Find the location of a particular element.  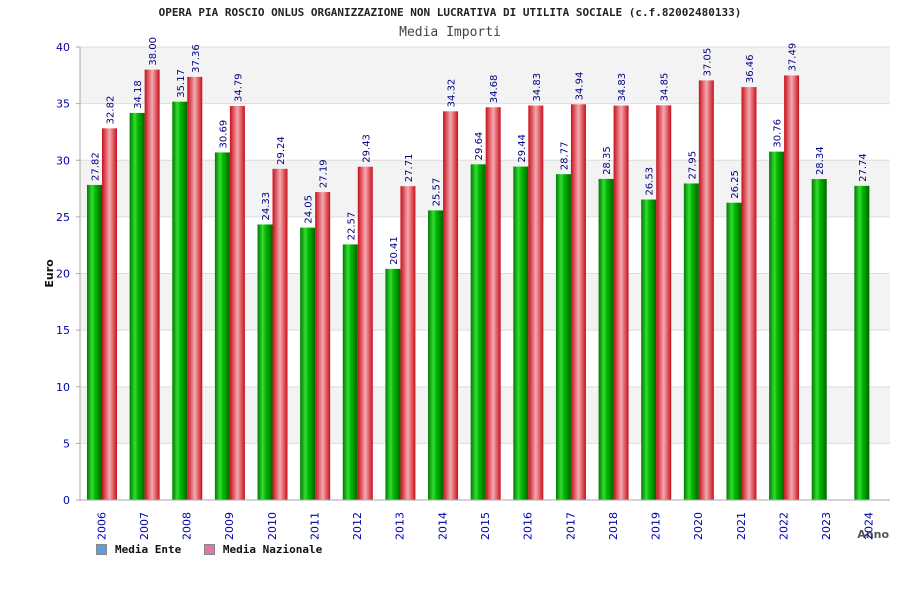

data-label: 34.68 is located at coordinates (494, 89).